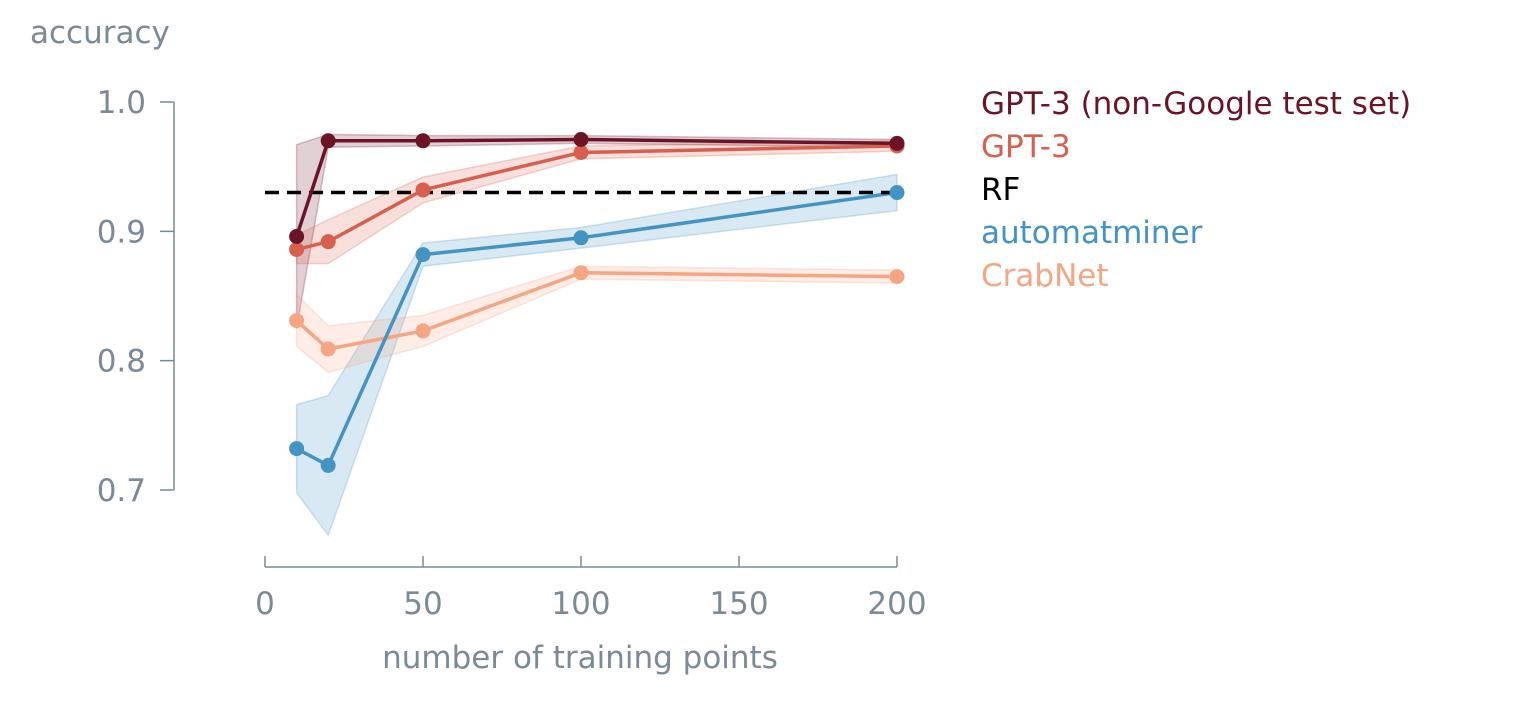 The width and height of the screenshot is (1513, 708). I want to click on x-tick-label: 200, so click(896, 604).